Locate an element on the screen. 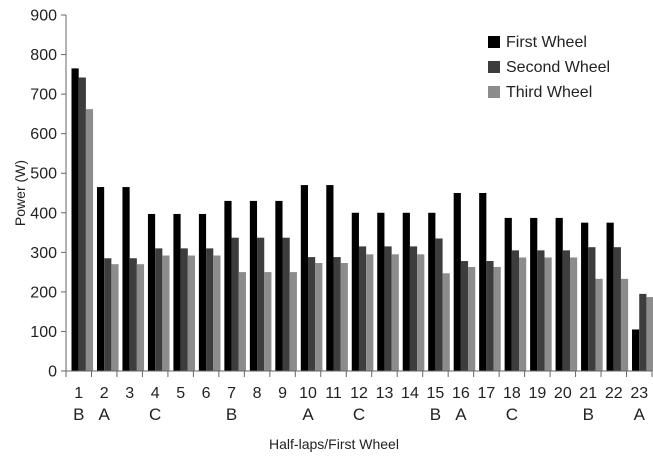 This screenshot has width=653, height=460. x-axis-title: Half-laps/First Wheel is located at coordinates (334, 444).